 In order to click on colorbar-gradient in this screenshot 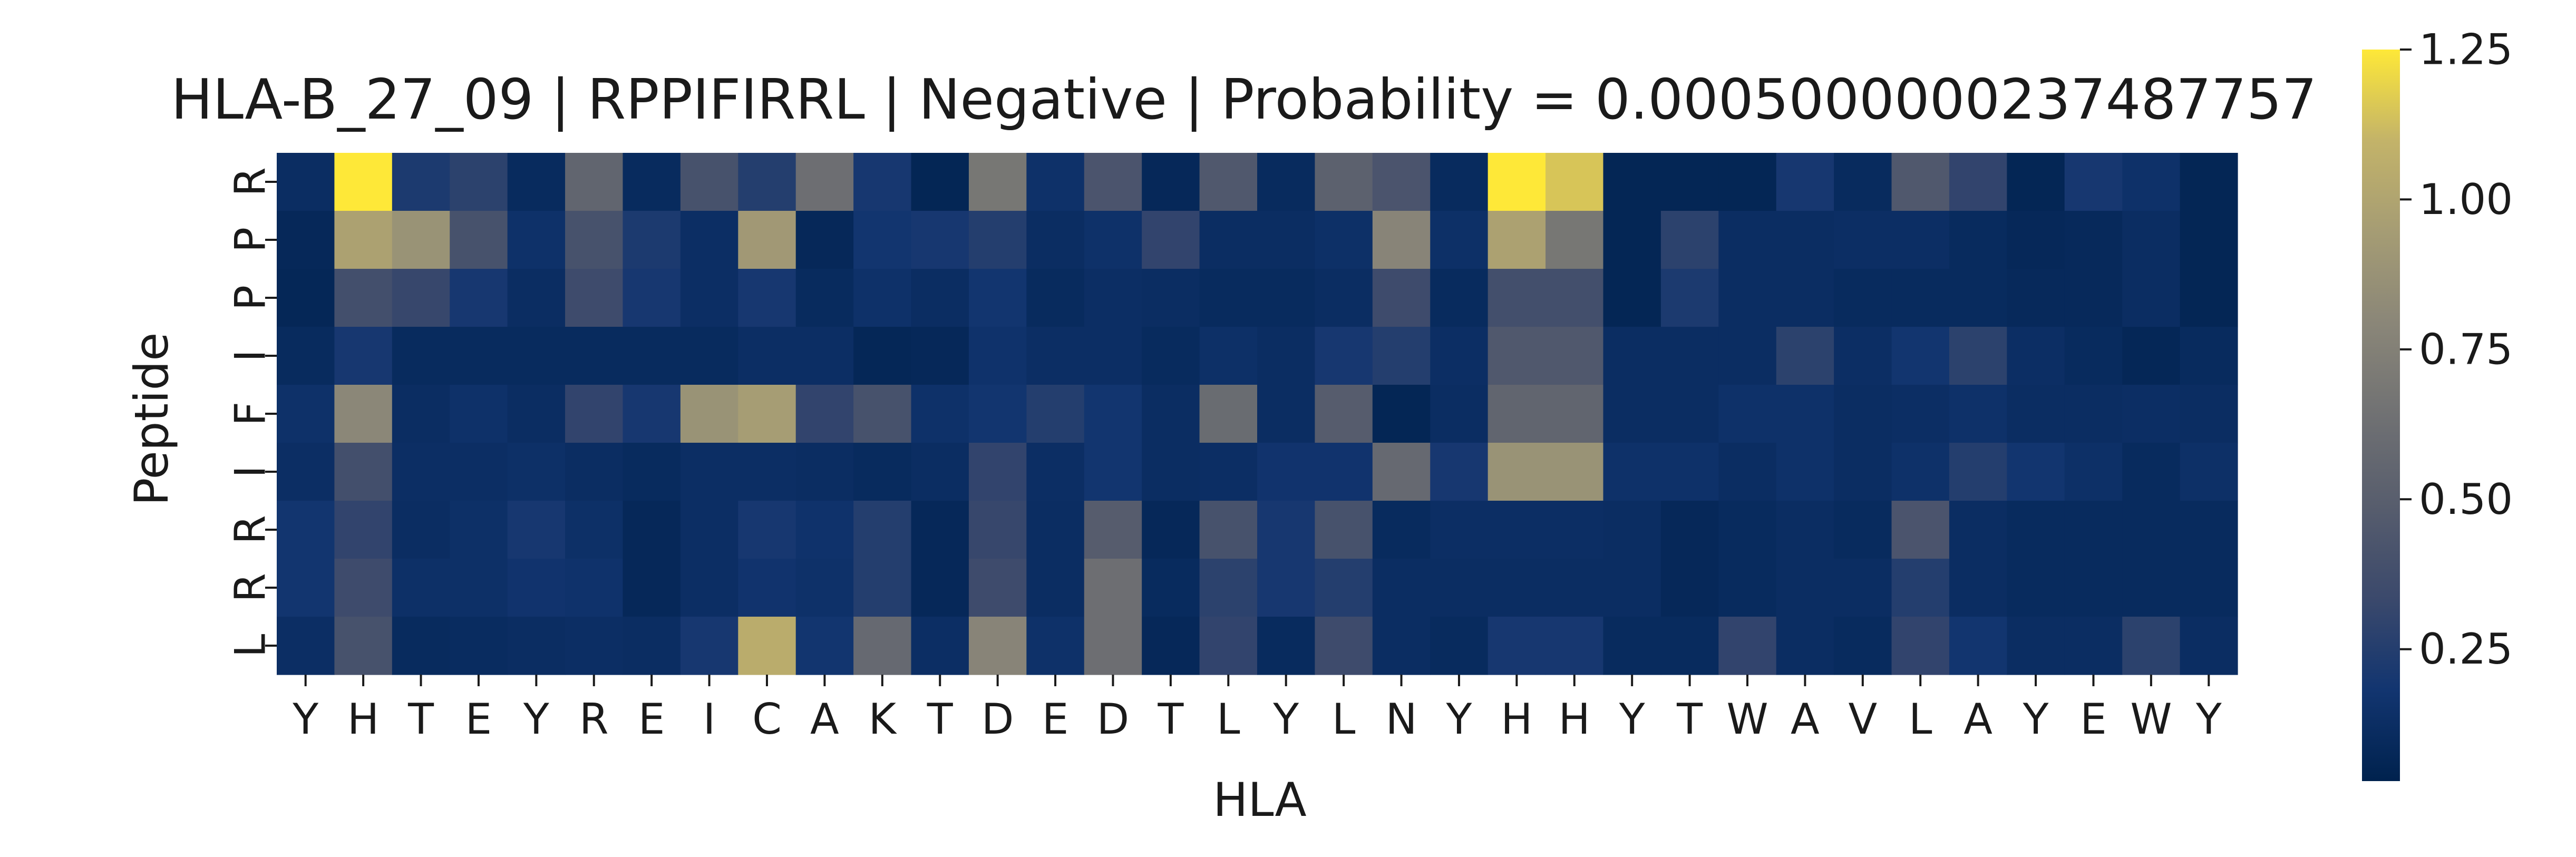, I will do `click(2381, 415)`.